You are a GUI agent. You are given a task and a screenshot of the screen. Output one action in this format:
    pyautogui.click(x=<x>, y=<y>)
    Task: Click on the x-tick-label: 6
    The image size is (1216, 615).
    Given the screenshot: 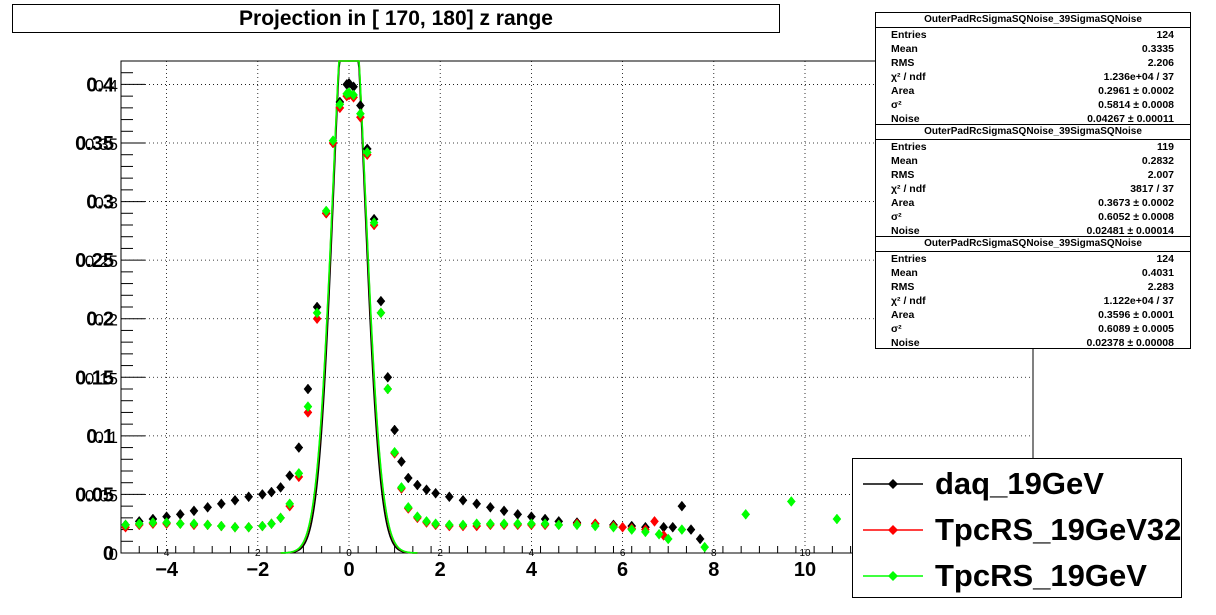 What is the action you would take?
    pyautogui.click(x=622, y=570)
    